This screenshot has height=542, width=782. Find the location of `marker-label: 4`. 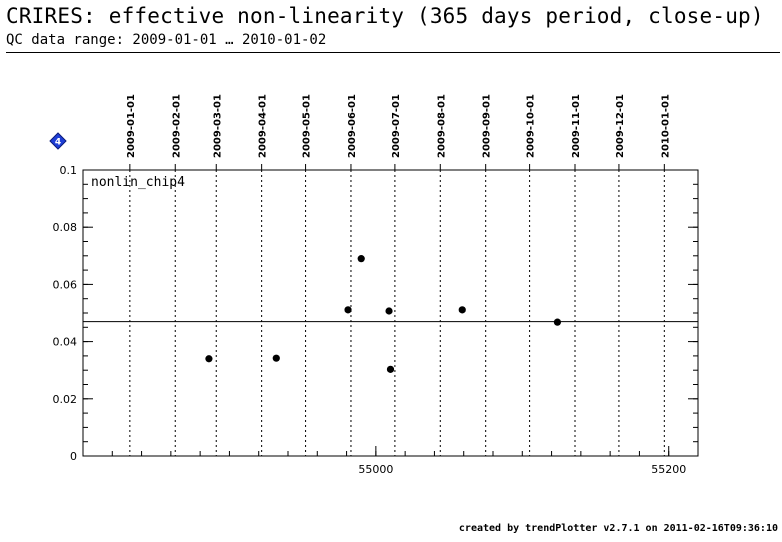

marker-label: 4 is located at coordinates (58, 143).